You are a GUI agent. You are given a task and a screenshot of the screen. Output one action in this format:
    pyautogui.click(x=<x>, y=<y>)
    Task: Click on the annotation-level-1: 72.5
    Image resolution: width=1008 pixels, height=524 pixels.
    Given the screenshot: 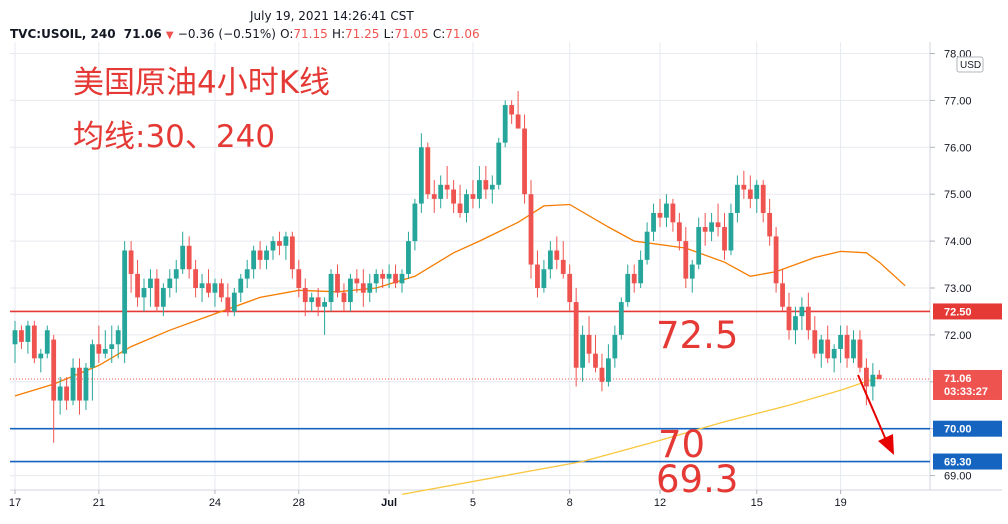 What is the action you would take?
    pyautogui.click(x=697, y=335)
    